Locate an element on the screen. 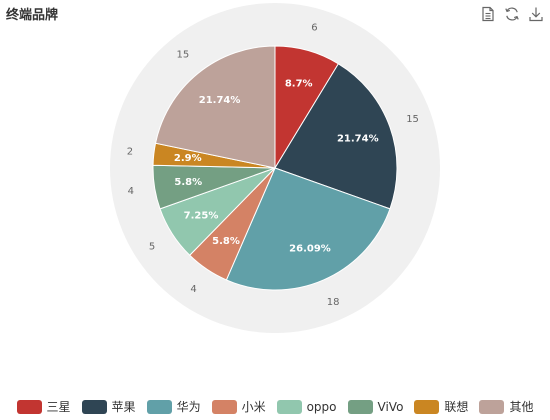 The width and height of the screenshot is (550, 420). legend-item: 联想 is located at coordinates (441, 406).